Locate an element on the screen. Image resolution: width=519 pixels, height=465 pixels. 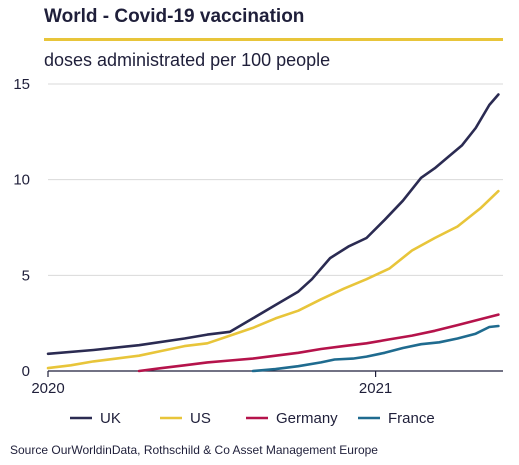
legend-label-germany: Germany is located at coordinates (307, 418).